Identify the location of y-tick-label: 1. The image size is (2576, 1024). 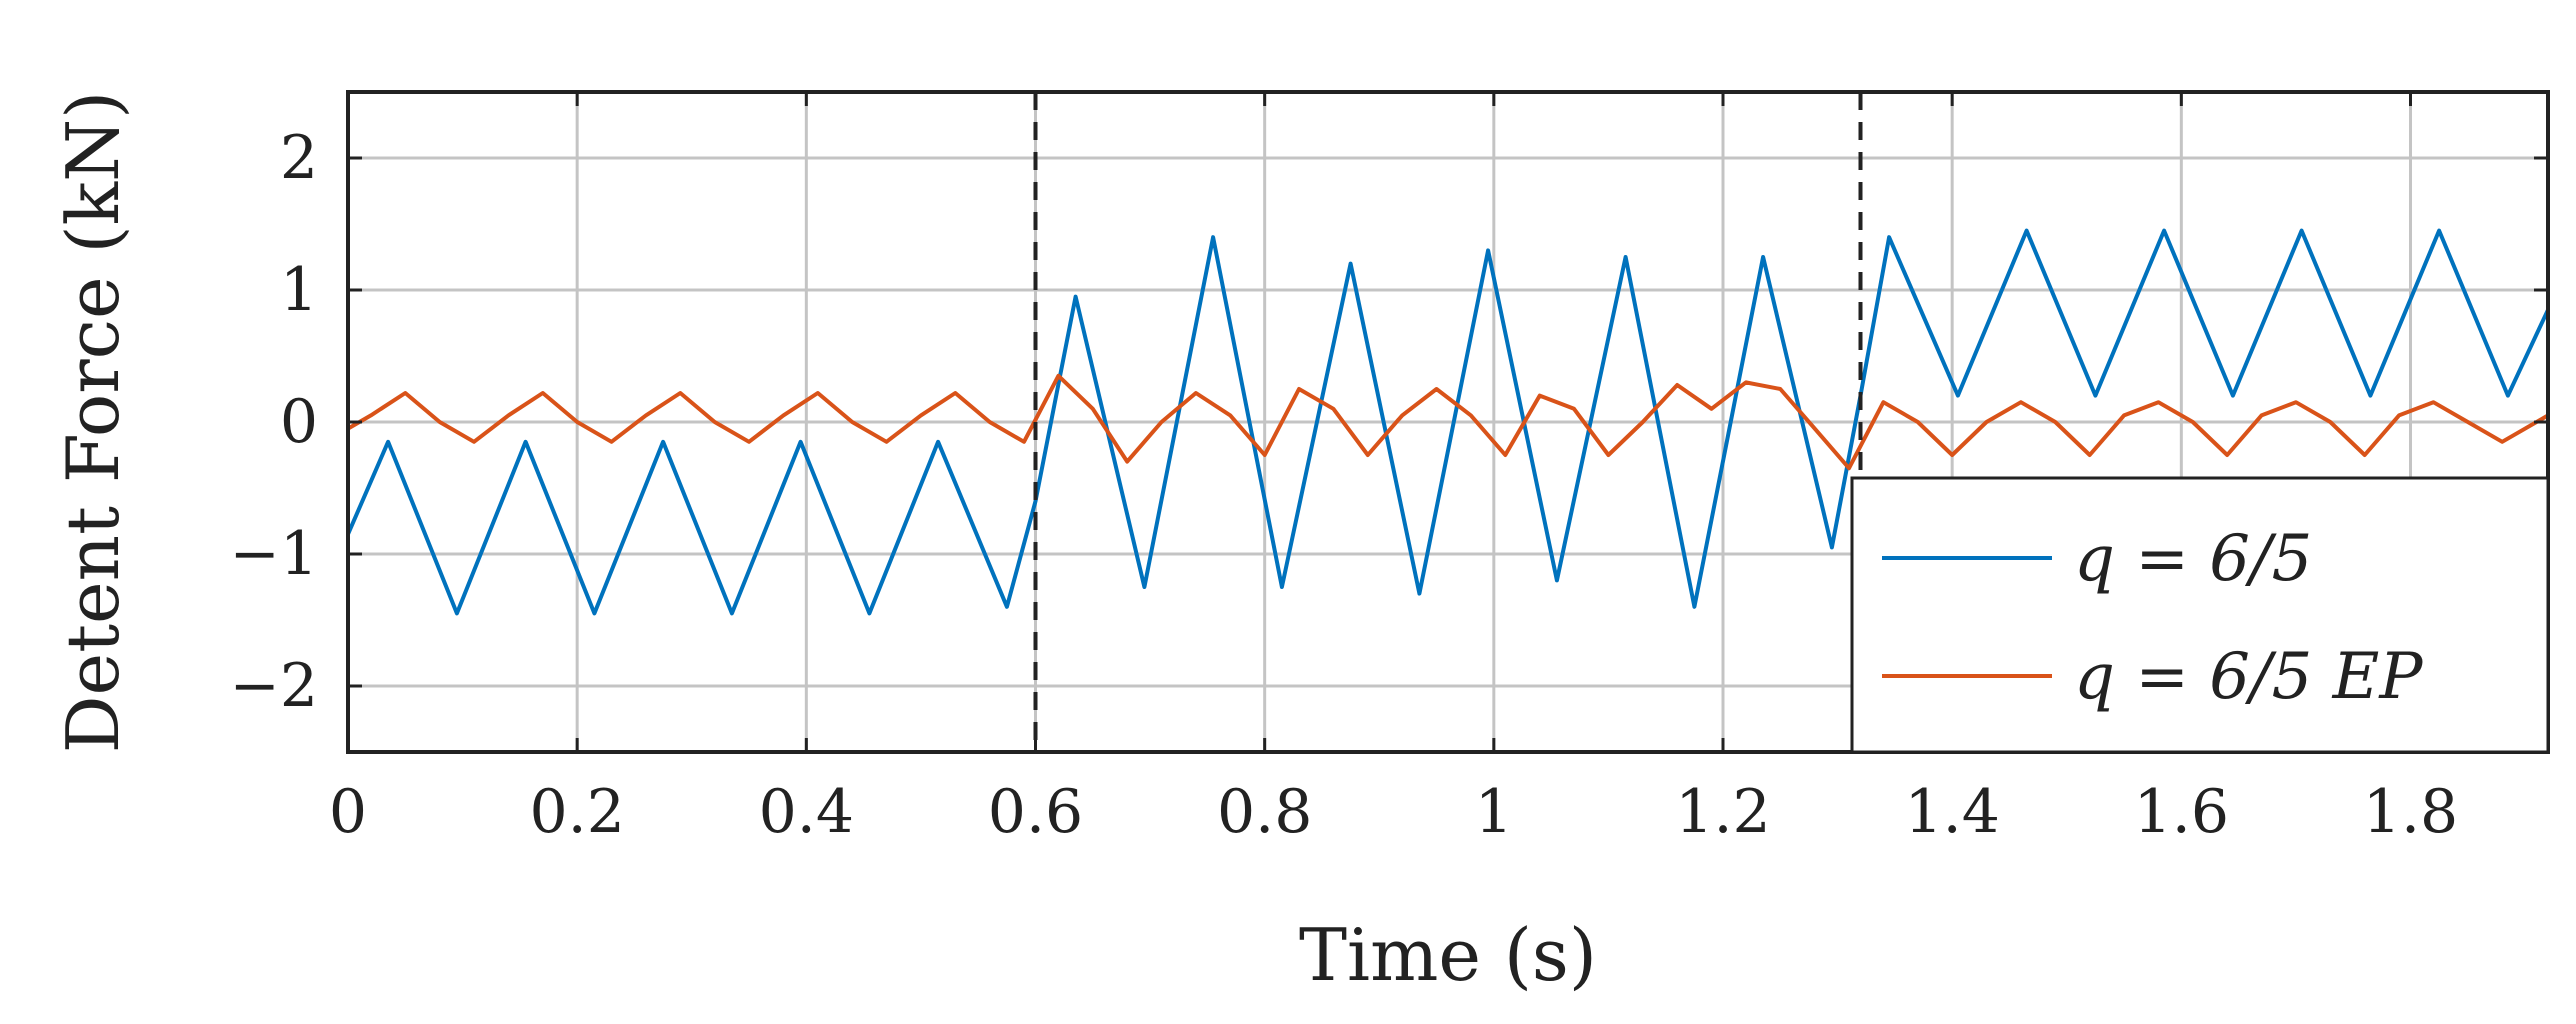
(299, 290).